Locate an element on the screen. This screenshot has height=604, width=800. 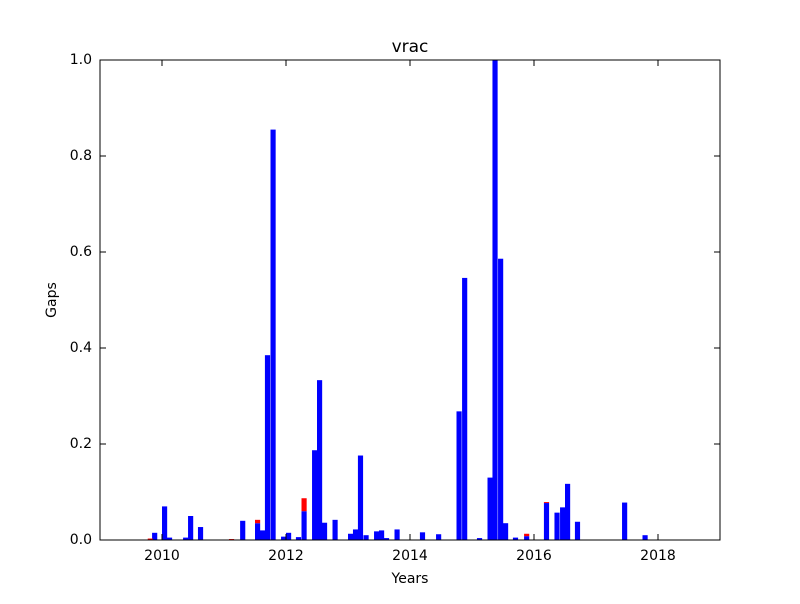
y-axis-label: Gaps is located at coordinates (52, 300).